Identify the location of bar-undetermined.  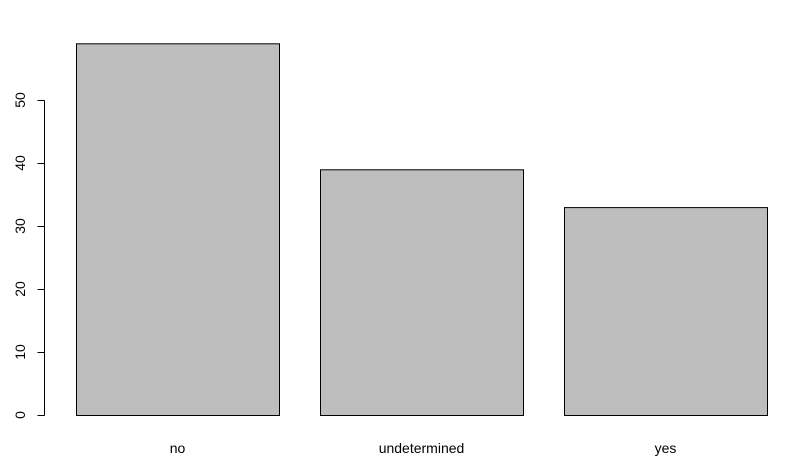
(422, 292).